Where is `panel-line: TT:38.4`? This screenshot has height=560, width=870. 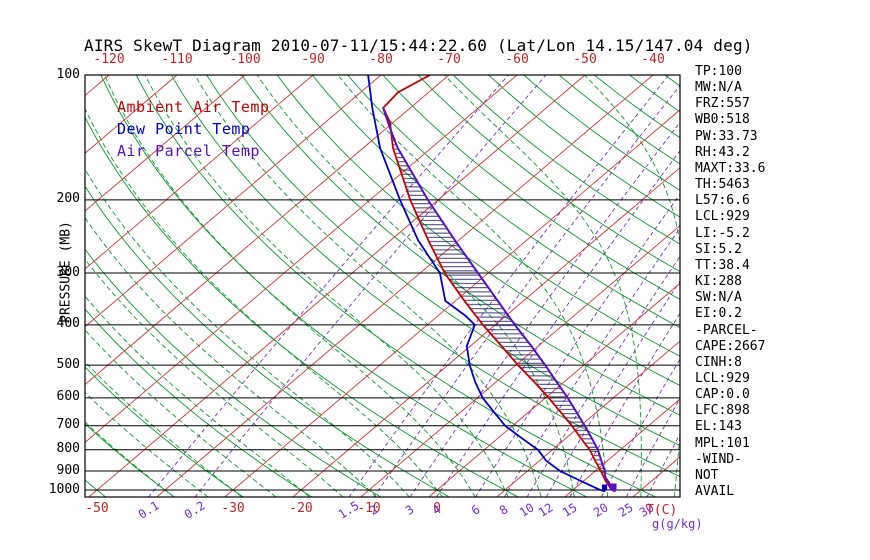
panel-line: TT:38.4 is located at coordinates (722, 265).